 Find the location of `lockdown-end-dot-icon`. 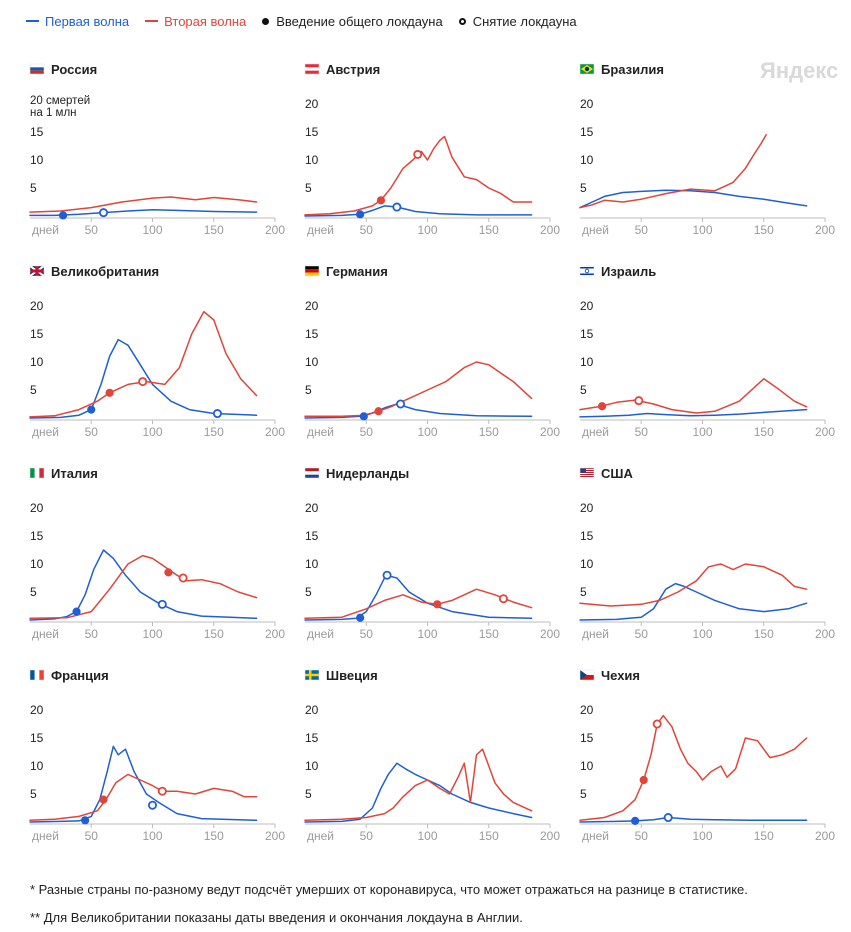

lockdown-end-dot-icon is located at coordinates (462, 21).